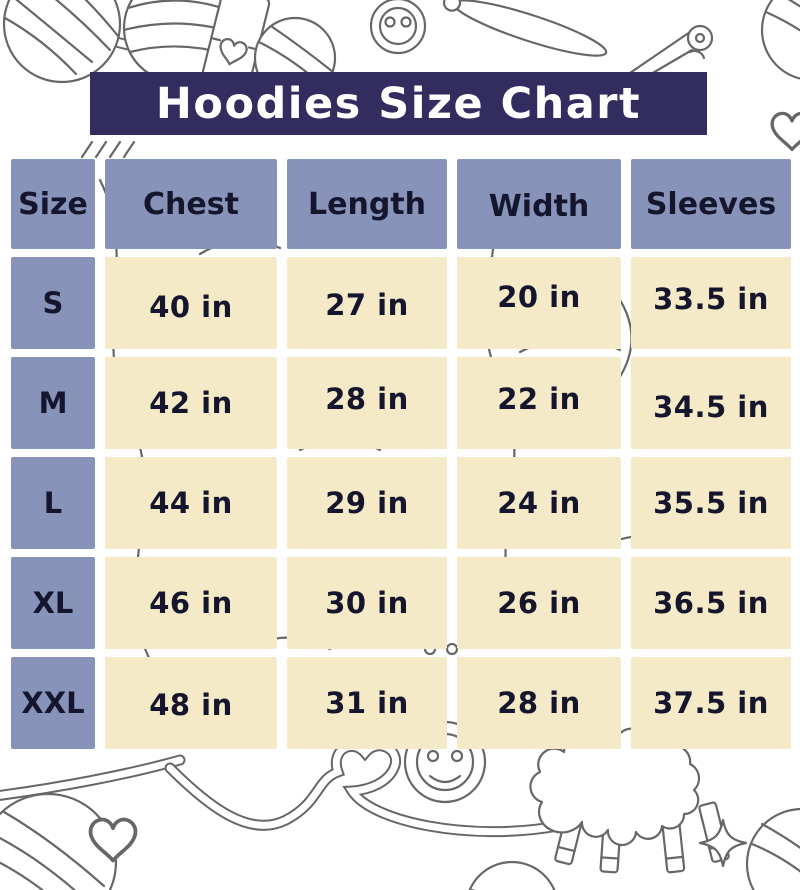 The height and width of the screenshot is (890, 800). I want to click on title-banner: Hoodies Size Chart, so click(398, 103).